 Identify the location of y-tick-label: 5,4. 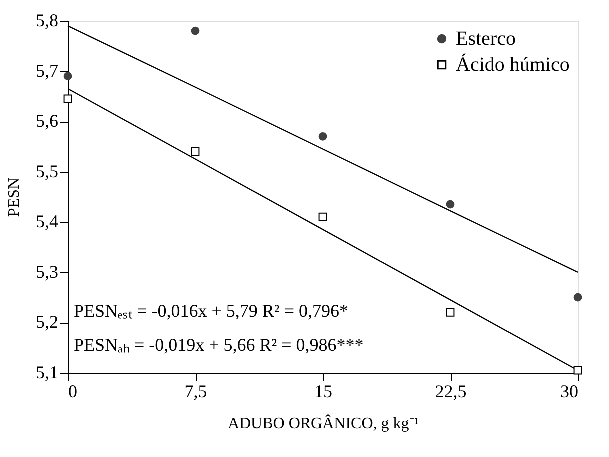
(47, 222).